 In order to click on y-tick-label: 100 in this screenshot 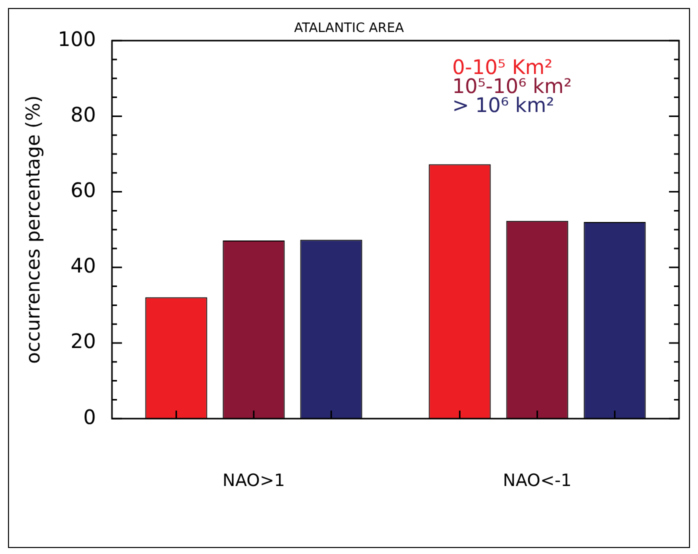, I will do `click(77, 38)`.